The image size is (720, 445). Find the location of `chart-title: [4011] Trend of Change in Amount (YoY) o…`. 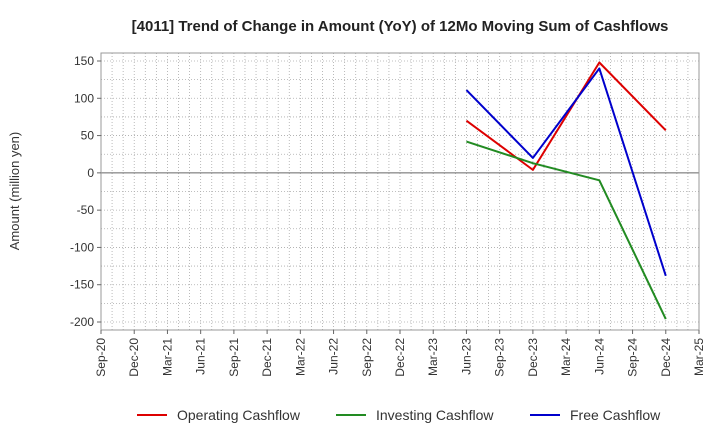

chart-title: [4011] Trend of Change in Amount (YoY) o… is located at coordinates (400, 26).